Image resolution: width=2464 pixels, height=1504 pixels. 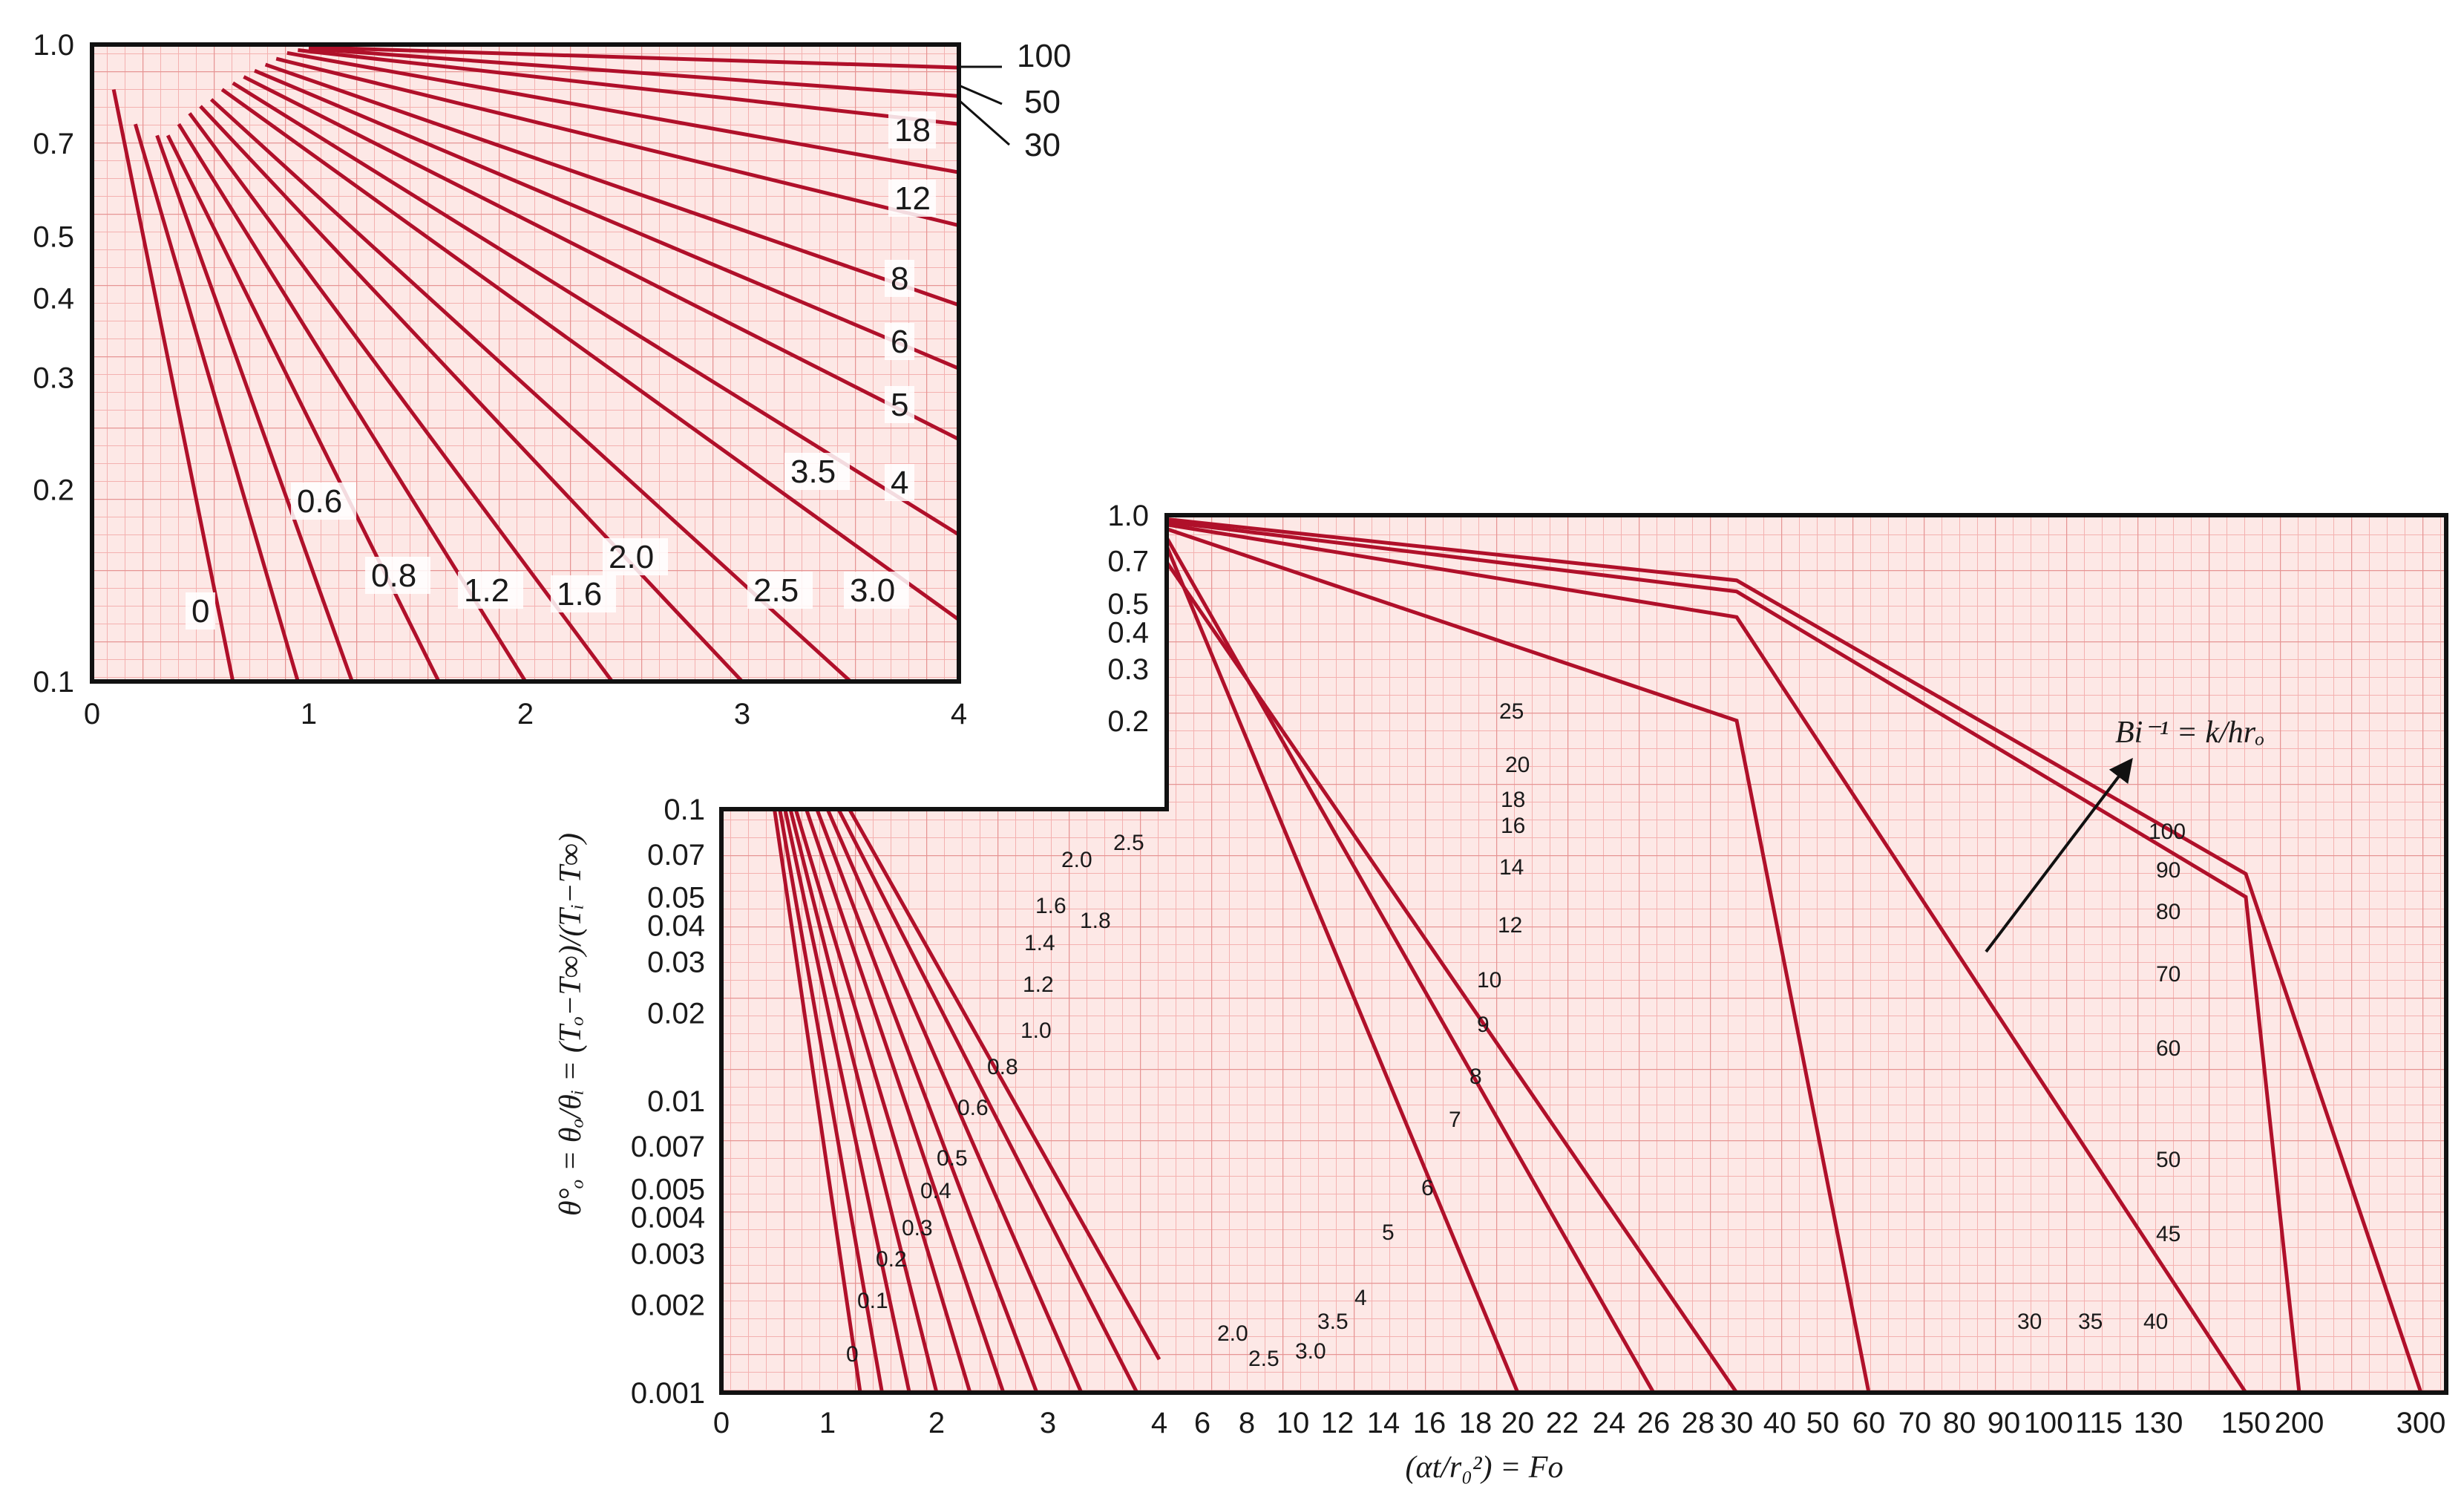 I want to click on bottom-mid-label-3.5: 3.5, so click(x=1333, y=1322).